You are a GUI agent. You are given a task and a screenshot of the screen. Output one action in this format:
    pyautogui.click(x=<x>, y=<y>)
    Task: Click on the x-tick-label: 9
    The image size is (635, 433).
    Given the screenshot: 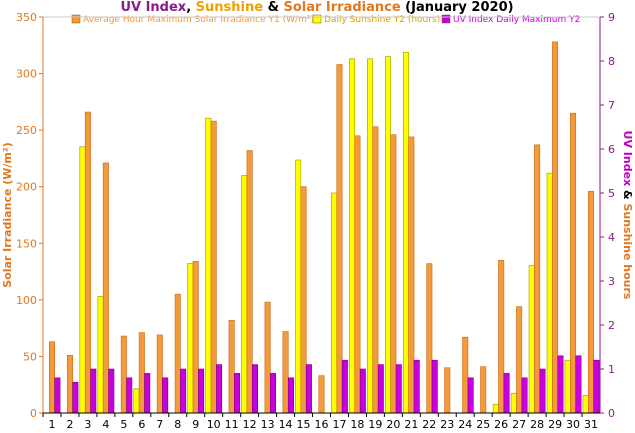 What is the action you would take?
    pyautogui.click(x=195, y=424)
    